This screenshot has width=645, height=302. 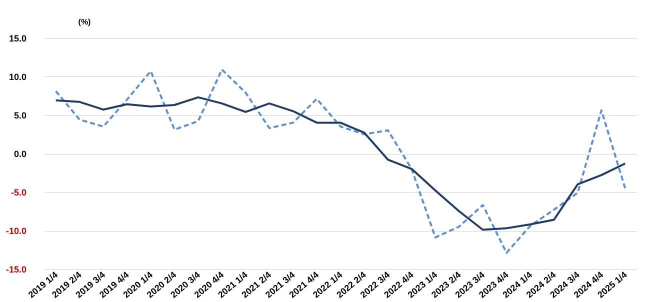 What do you see at coordinates (17, 77) in the screenshot?
I see `y-tick-label: 10.0` at bounding box center [17, 77].